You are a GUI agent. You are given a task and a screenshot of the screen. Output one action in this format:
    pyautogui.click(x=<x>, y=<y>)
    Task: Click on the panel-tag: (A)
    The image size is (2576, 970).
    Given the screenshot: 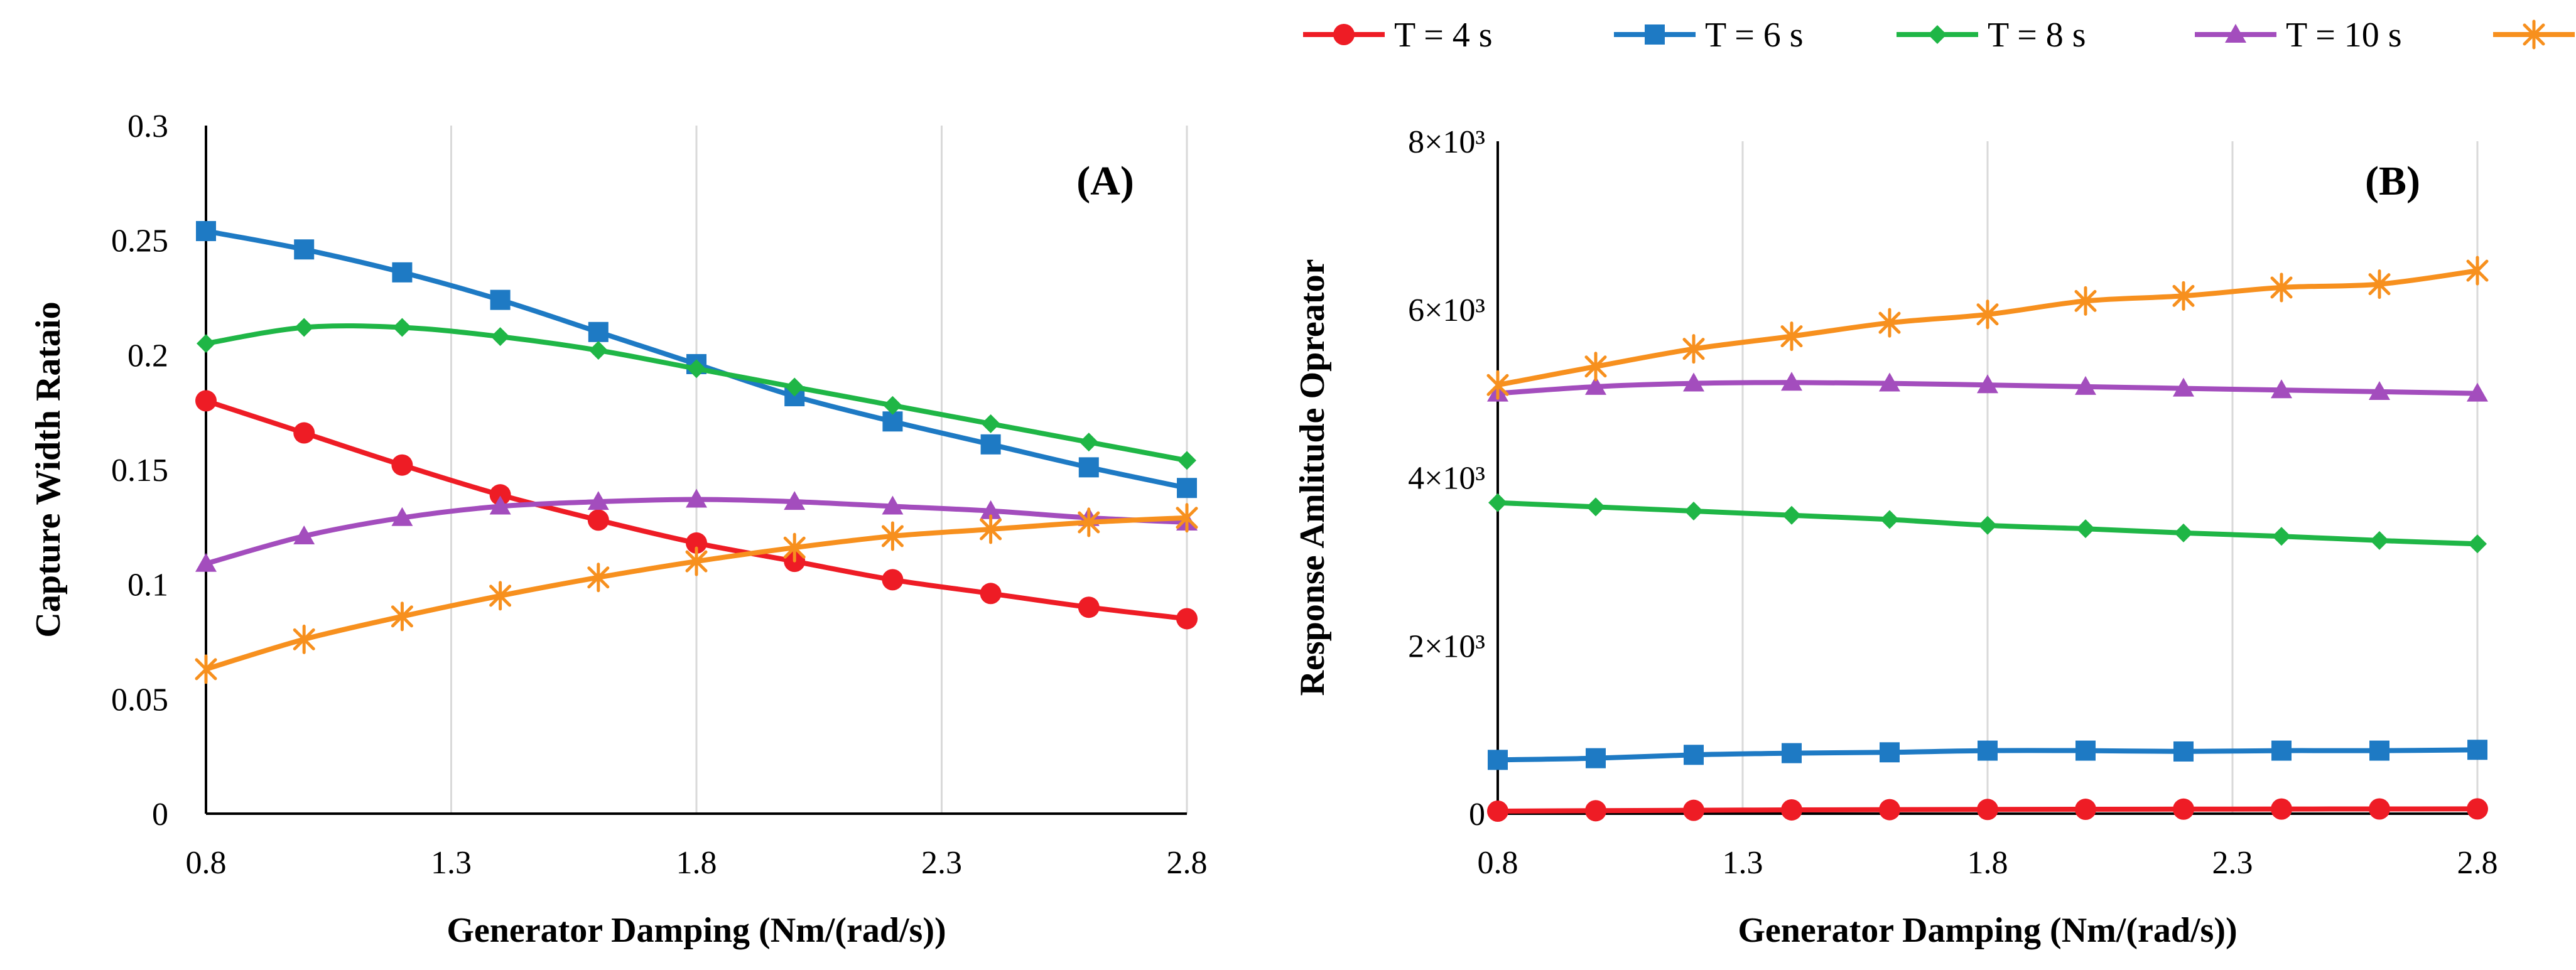 What is the action you would take?
    pyautogui.click(x=1105, y=181)
    